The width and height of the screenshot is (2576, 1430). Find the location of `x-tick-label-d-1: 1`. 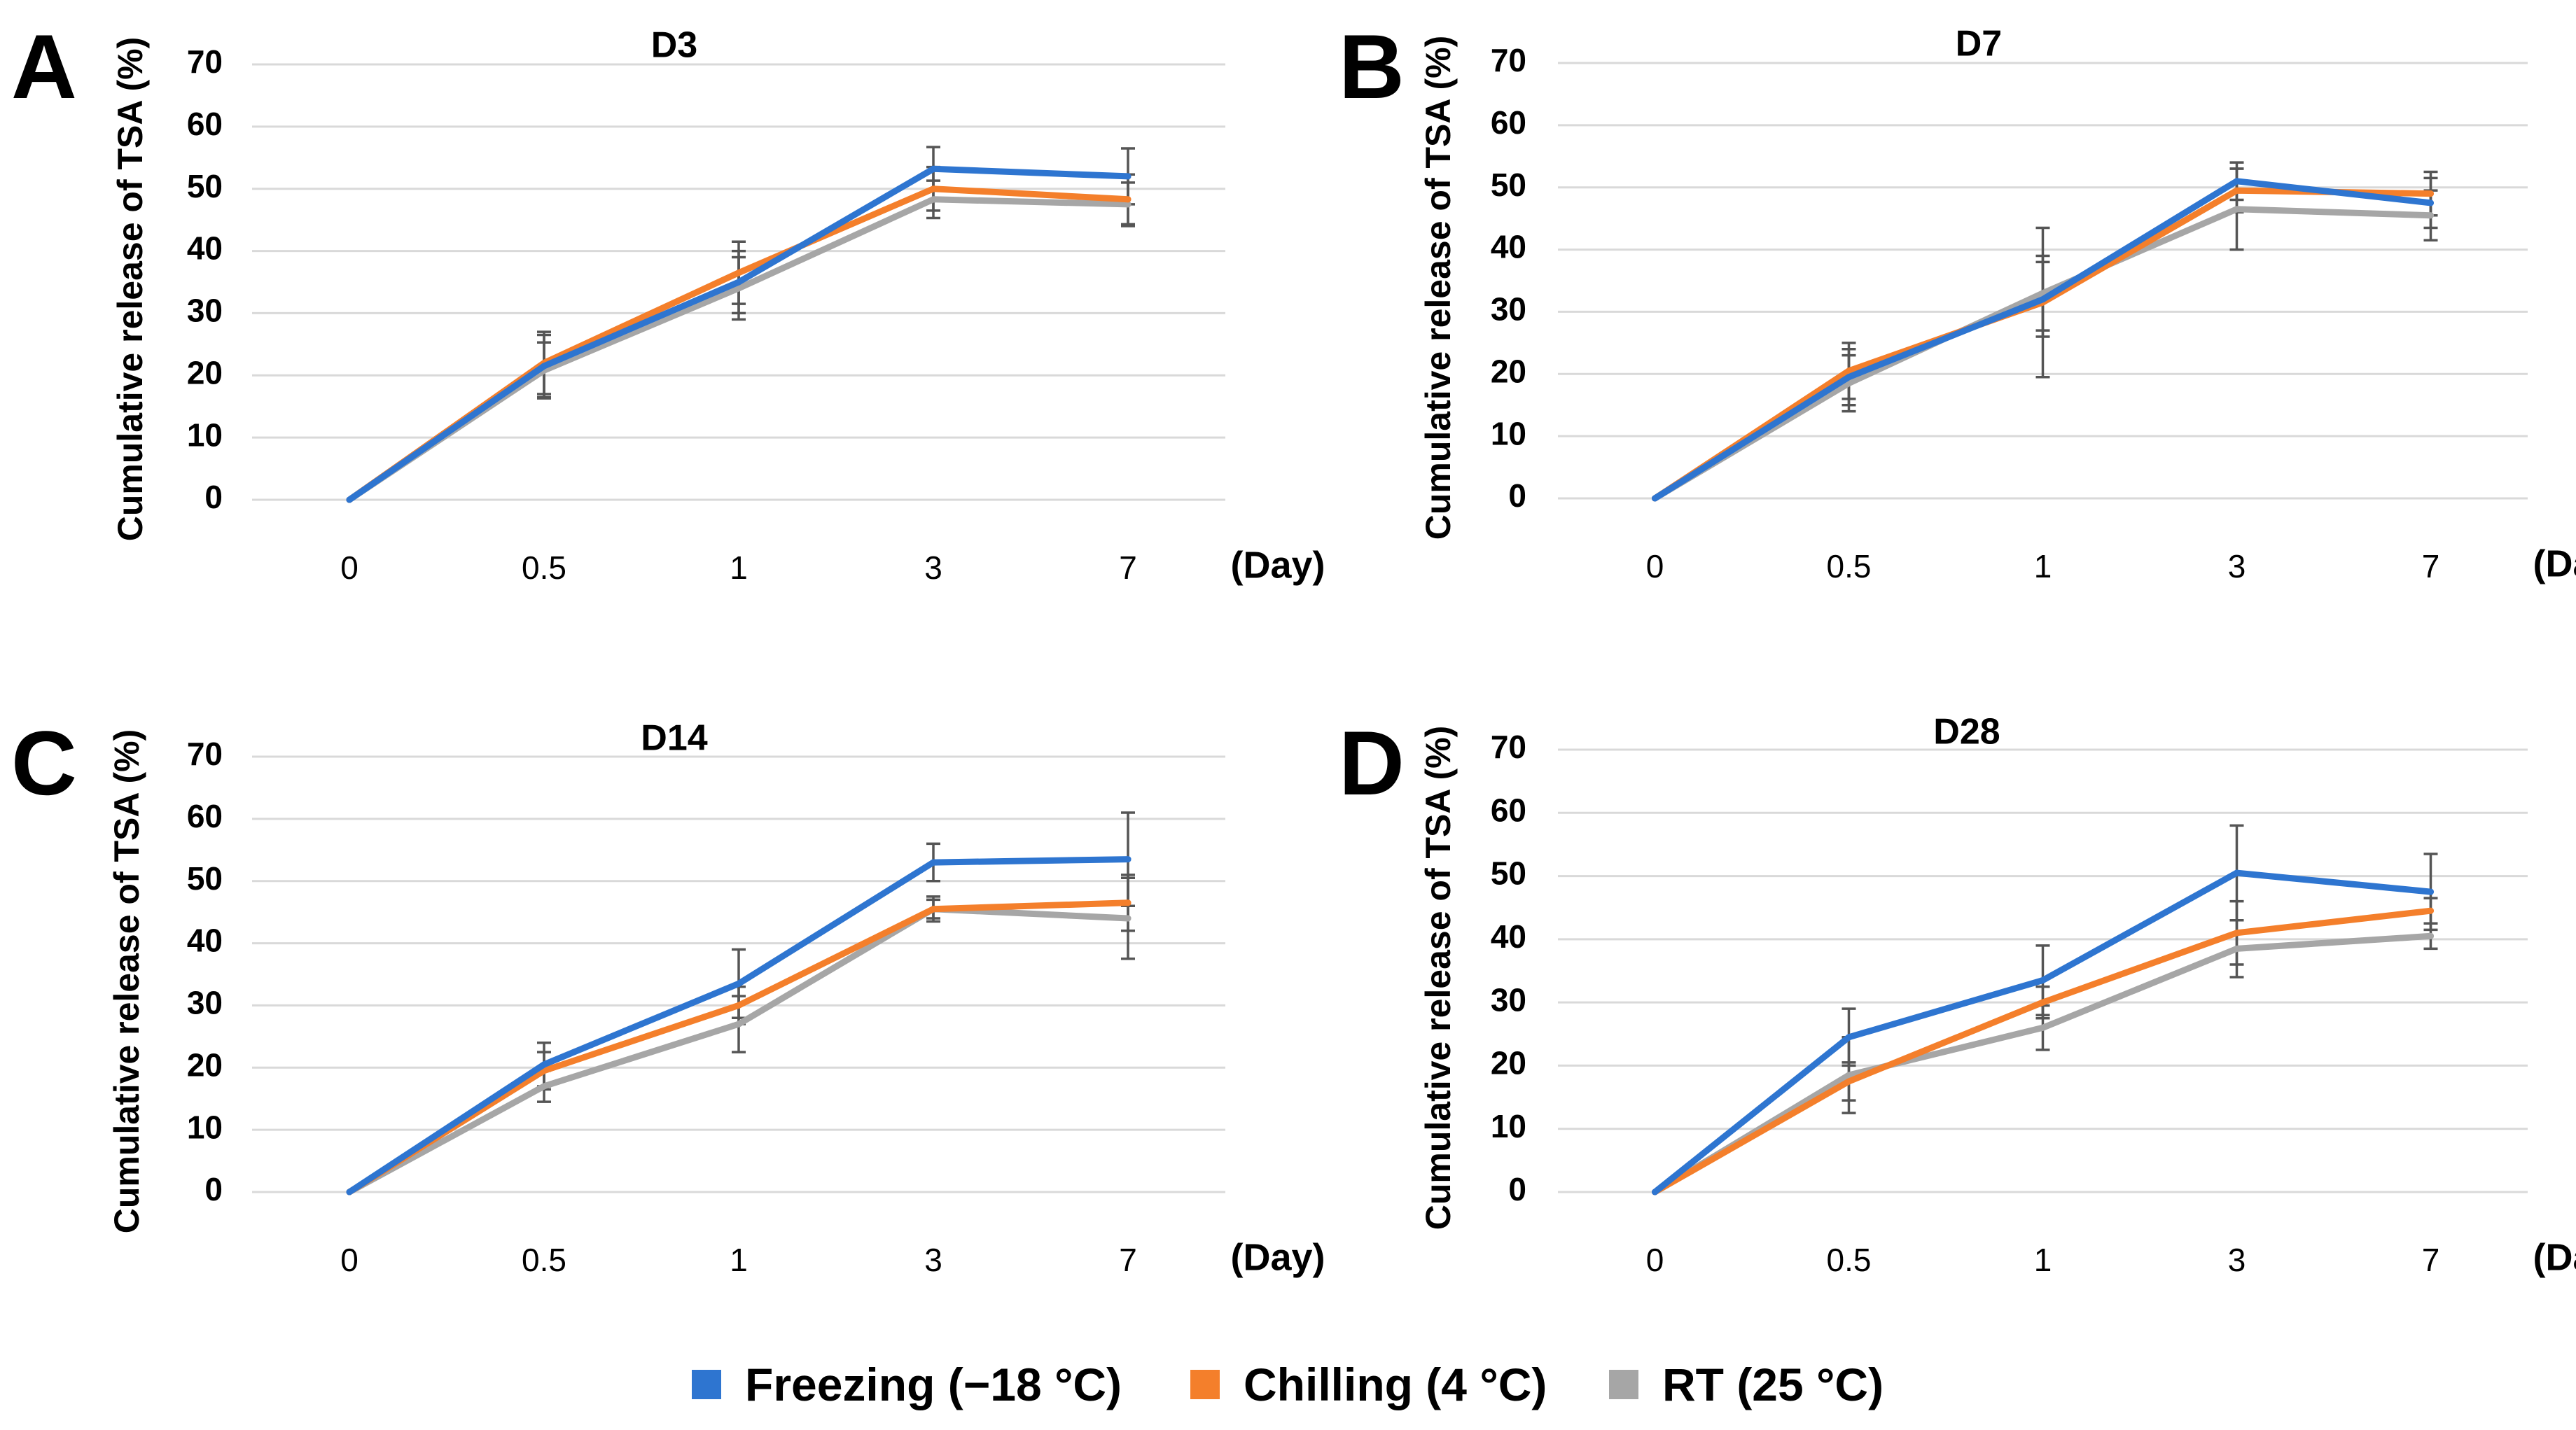

x-tick-label-d-1: 1 is located at coordinates (2043, 1260).